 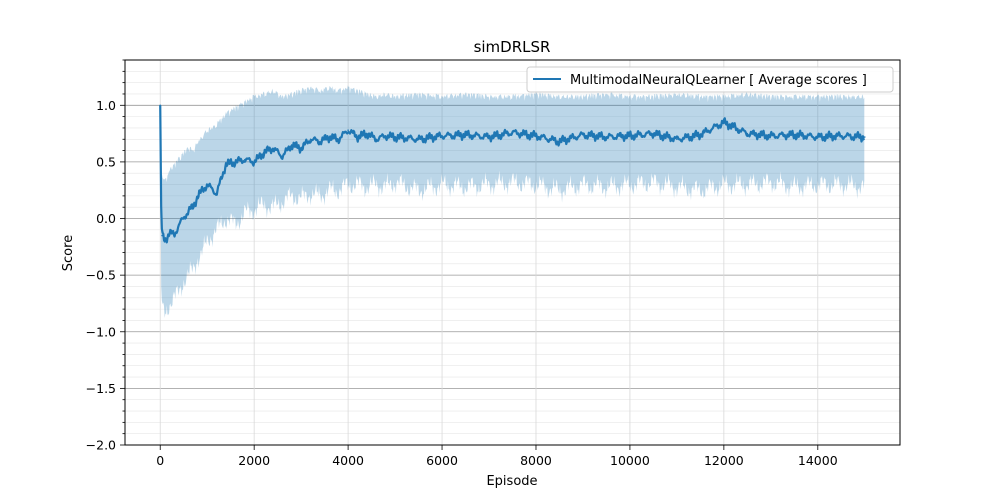 I want to click on y-tick-label: 0.0, so click(x=106, y=218).